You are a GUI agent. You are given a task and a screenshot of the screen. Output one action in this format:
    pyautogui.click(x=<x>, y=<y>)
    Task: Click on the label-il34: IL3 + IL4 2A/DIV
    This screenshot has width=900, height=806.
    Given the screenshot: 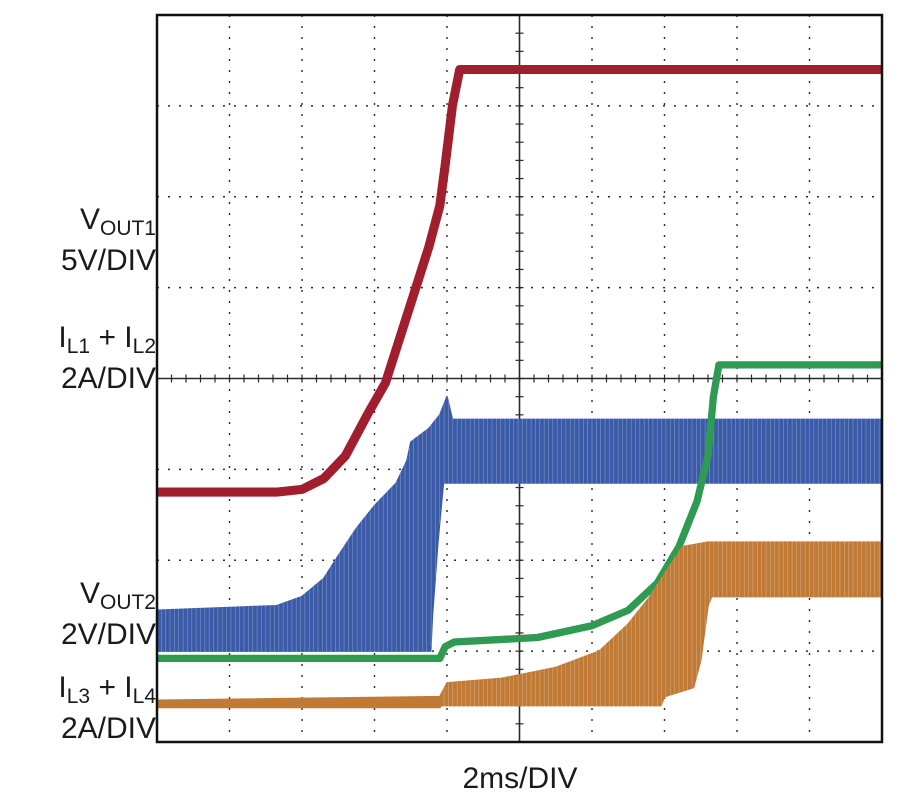 What is the action you would take?
    pyautogui.click(x=107, y=708)
    